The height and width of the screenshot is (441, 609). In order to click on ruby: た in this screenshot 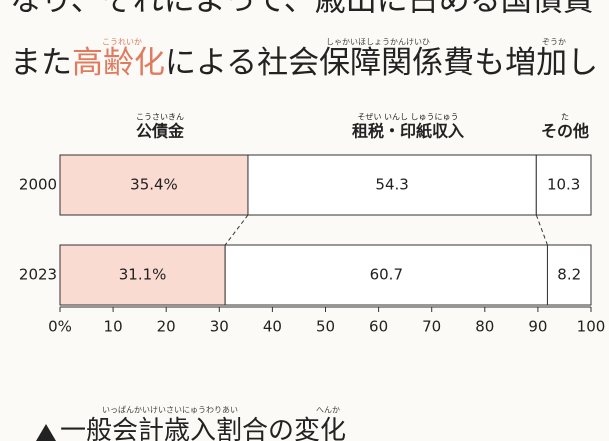, I will do `click(565, 117)`.